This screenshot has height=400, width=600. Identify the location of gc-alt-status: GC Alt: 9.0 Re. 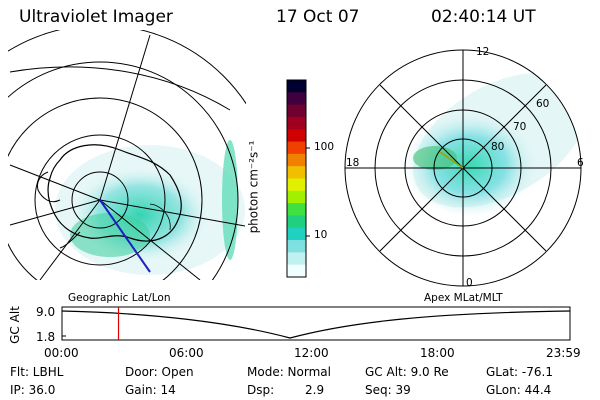
(407, 372).